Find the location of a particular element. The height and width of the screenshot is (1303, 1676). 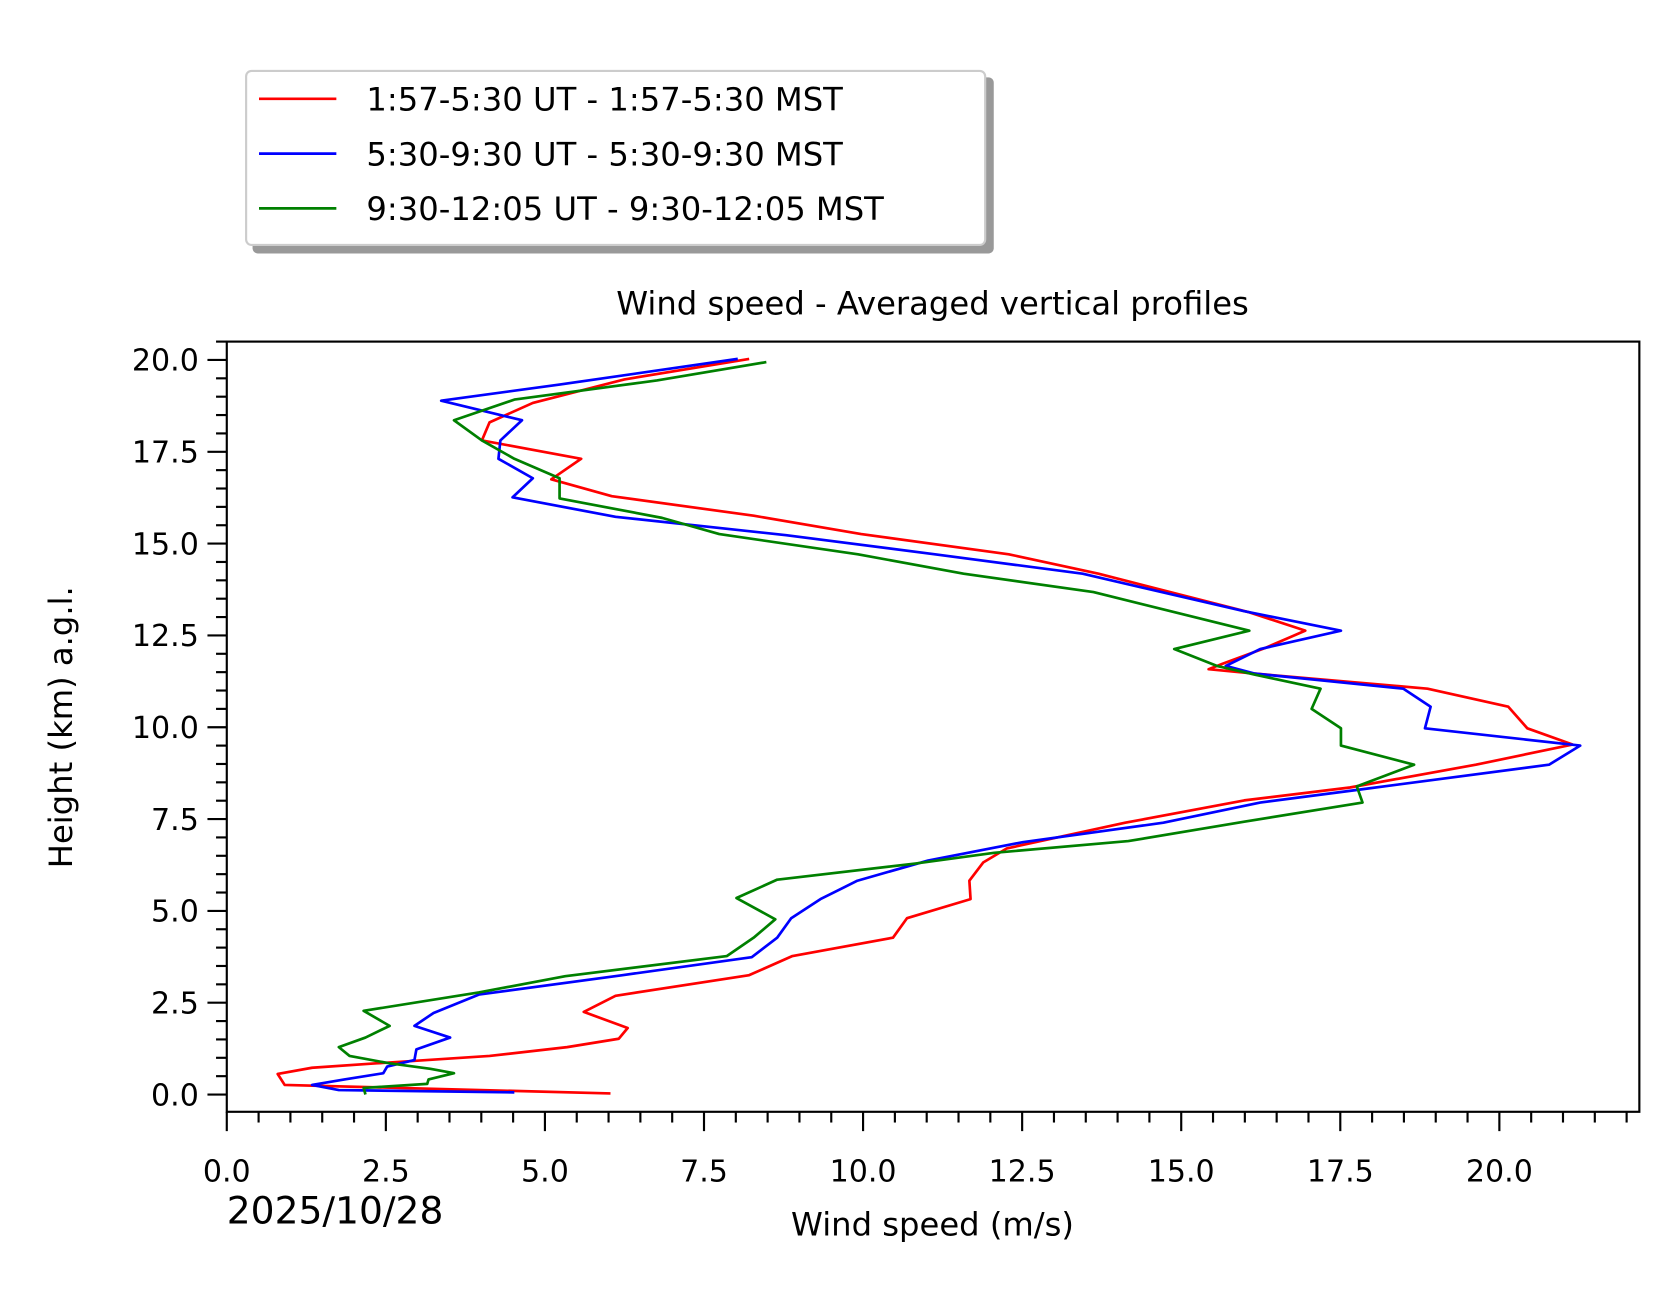

legend-label: 1:57-5:30 UT - 1:57-5:30 MST is located at coordinates (604, 100).